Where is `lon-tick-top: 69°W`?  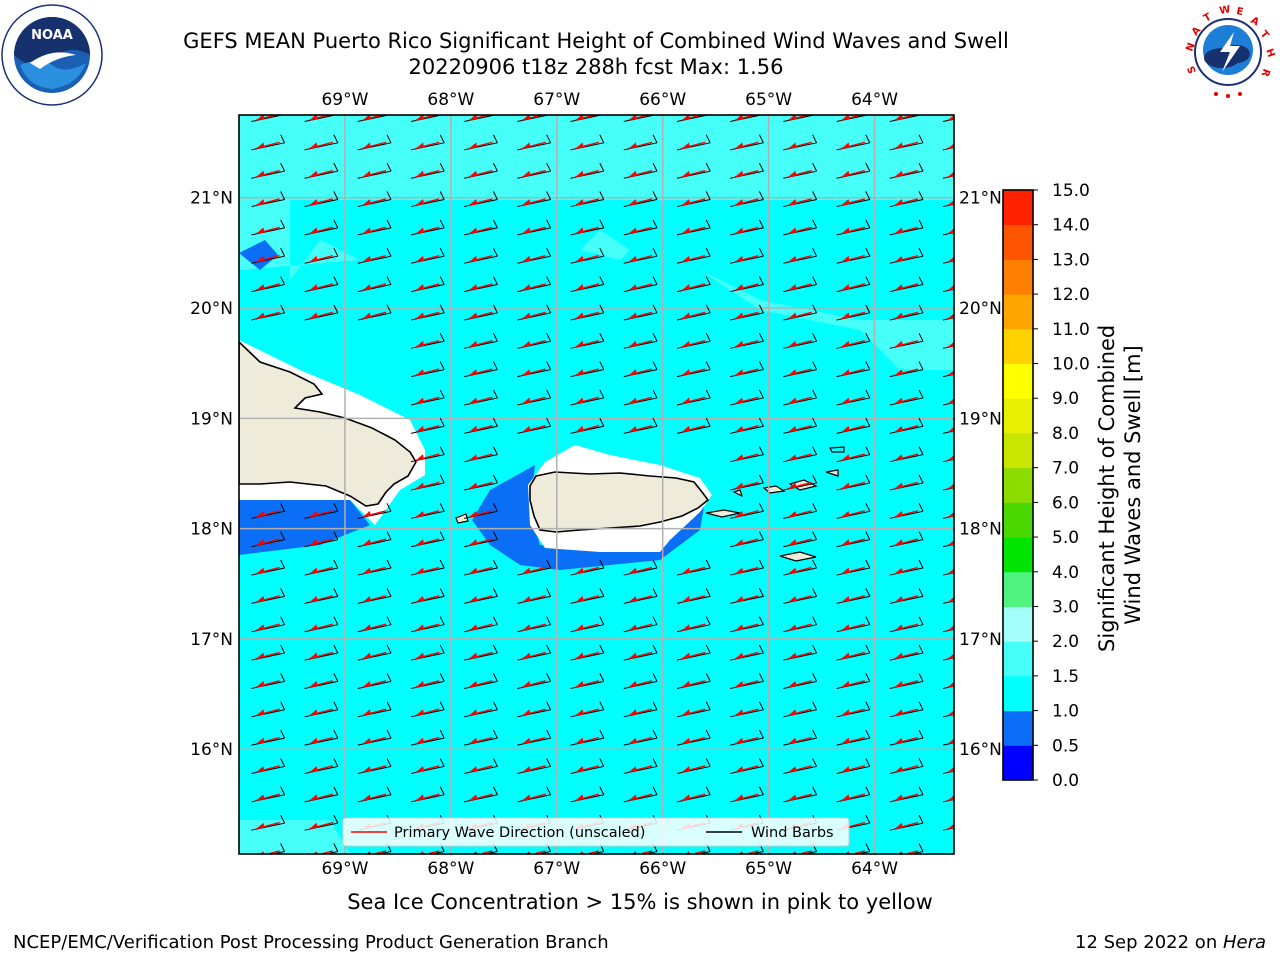
lon-tick-top: 69°W is located at coordinates (344, 100).